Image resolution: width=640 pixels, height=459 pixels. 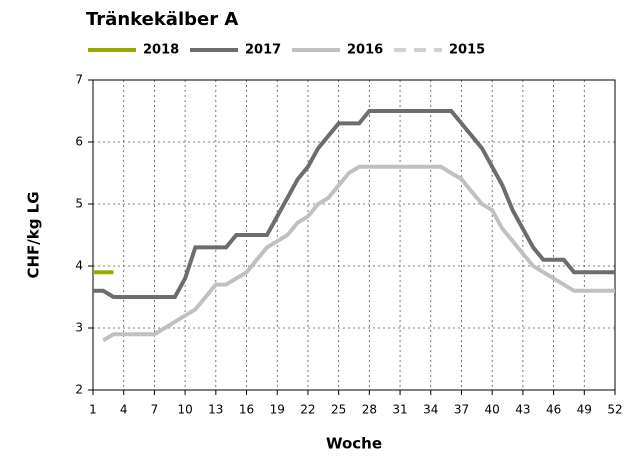 What do you see at coordinates (277, 410) in the screenshot?
I see `x-tick-label: 19` at bounding box center [277, 410].